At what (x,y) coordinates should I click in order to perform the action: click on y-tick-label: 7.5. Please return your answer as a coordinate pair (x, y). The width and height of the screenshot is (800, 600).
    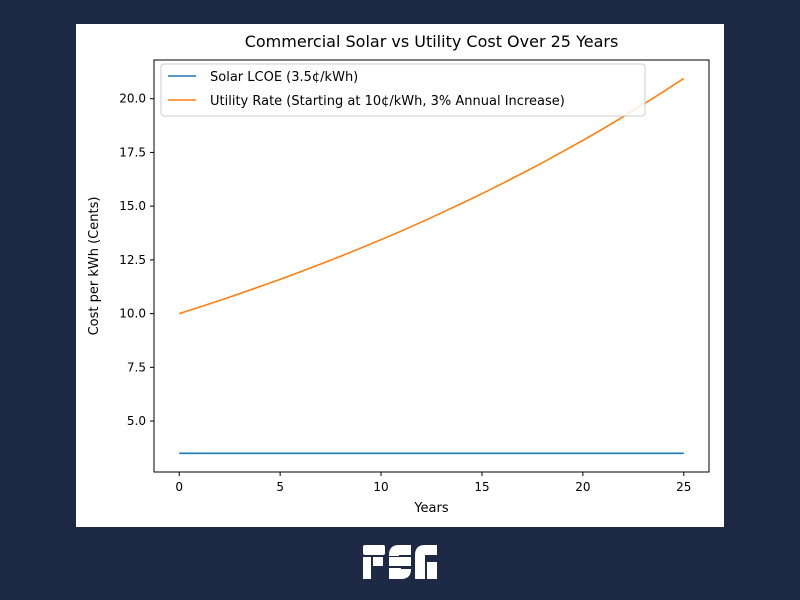
    Looking at the image, I should click on (136, 367).